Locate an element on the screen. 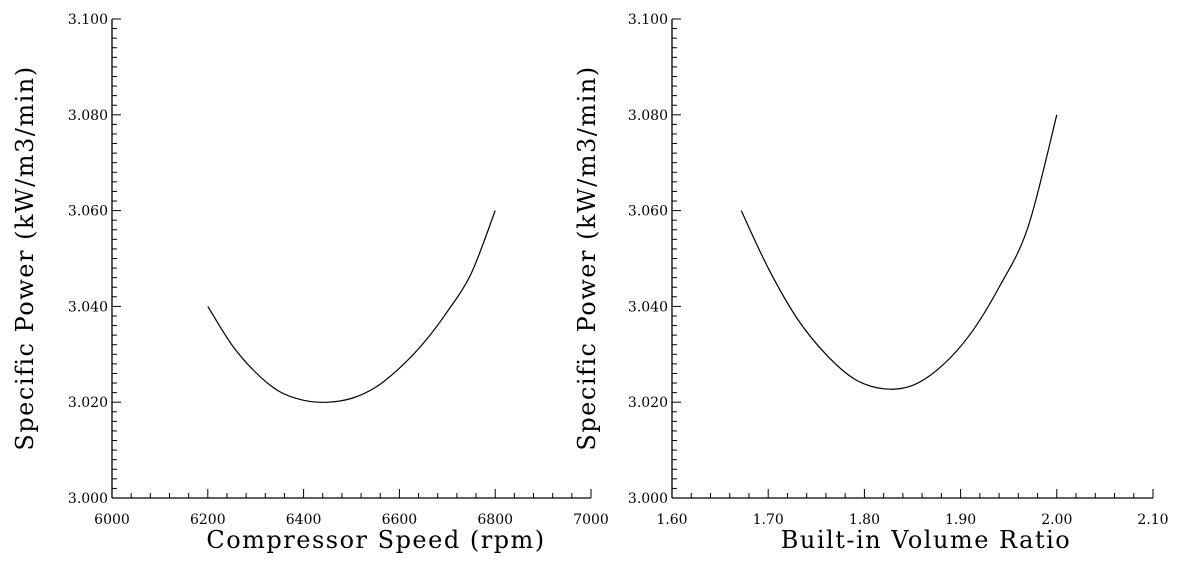  x-tick-label: 6200 is located at coordinates (208, 520).